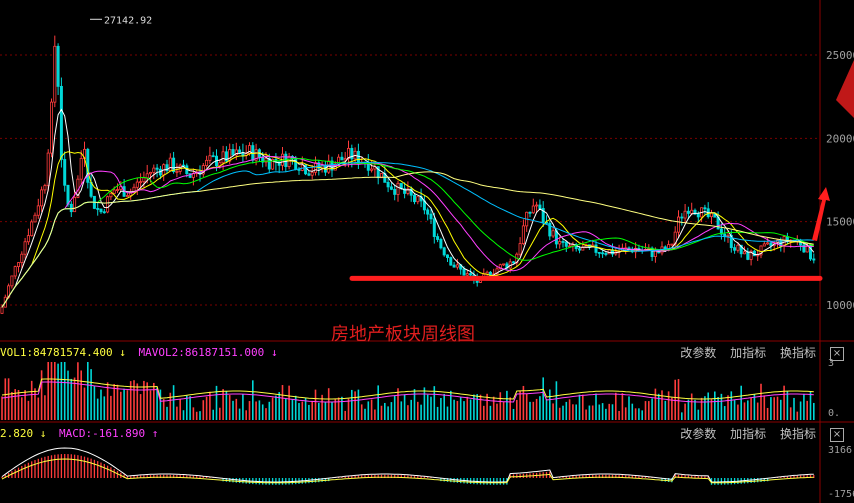  What do you see at coordinates (698, 353) in the screenshot?
I see `vol-edit-params-button: 改参数` at bounding box center [698, 353].